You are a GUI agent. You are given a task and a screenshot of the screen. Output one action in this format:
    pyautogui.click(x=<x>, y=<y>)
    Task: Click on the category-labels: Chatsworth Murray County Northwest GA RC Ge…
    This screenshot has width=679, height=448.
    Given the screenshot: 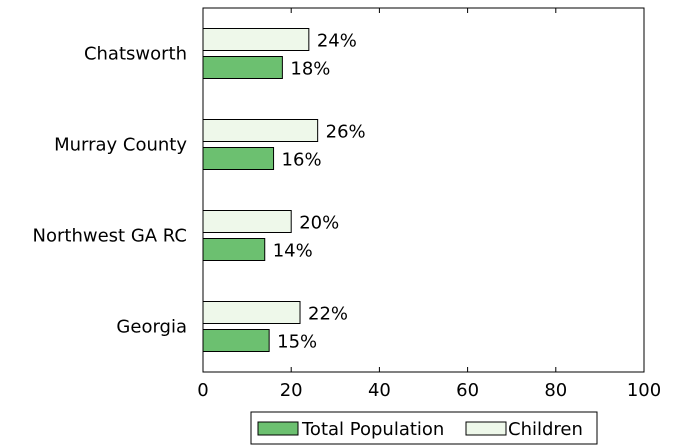 What is the action you would take?
    pyautogui.click(x=110, y=191)
    